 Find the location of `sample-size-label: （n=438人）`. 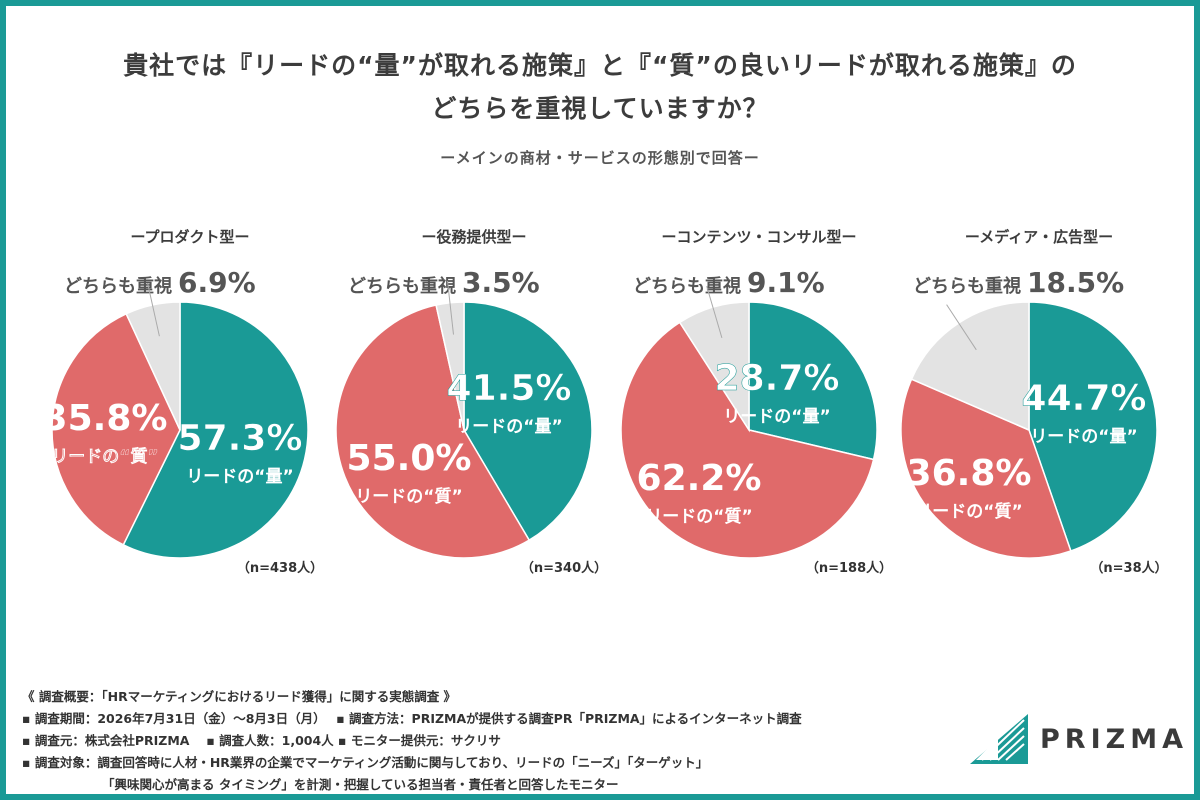

sample-size-label: （n=438人） is located at coordinates (280, 568).